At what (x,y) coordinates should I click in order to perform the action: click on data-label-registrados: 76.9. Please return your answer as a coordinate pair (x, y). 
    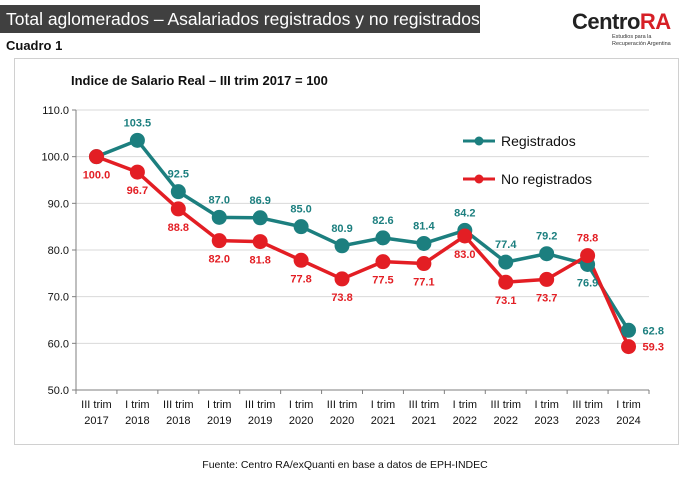
    Looking at the image, I should click on (587, 283).